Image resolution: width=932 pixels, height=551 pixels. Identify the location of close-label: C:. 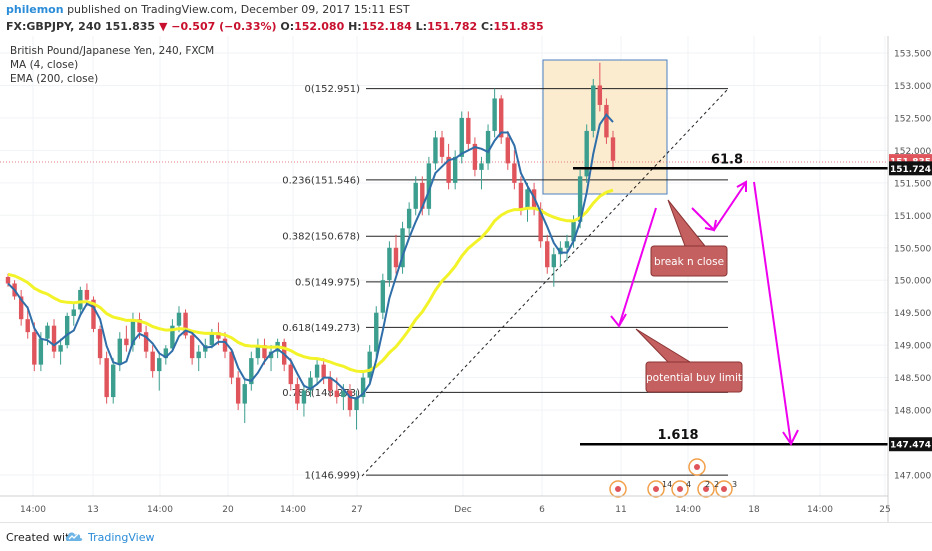
(487, 26).